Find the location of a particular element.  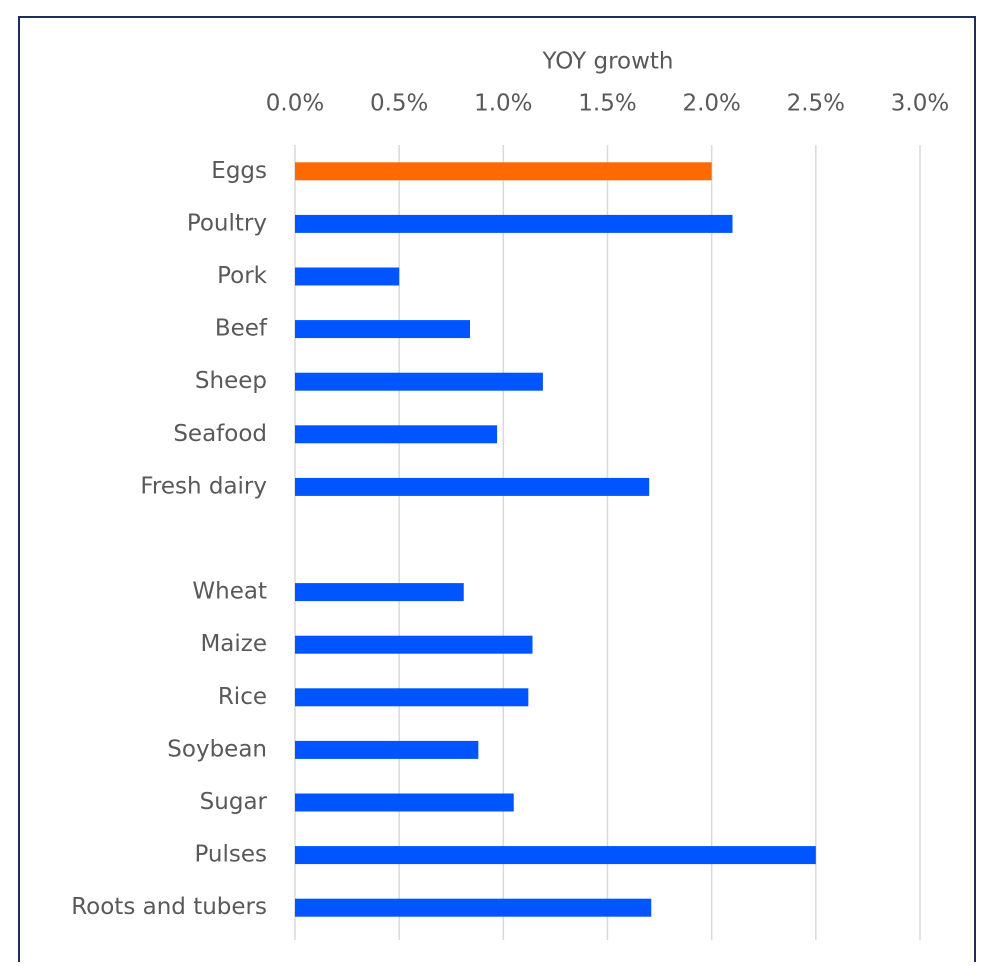

axis-title: YOY growth is located at coordinates (607, 62).